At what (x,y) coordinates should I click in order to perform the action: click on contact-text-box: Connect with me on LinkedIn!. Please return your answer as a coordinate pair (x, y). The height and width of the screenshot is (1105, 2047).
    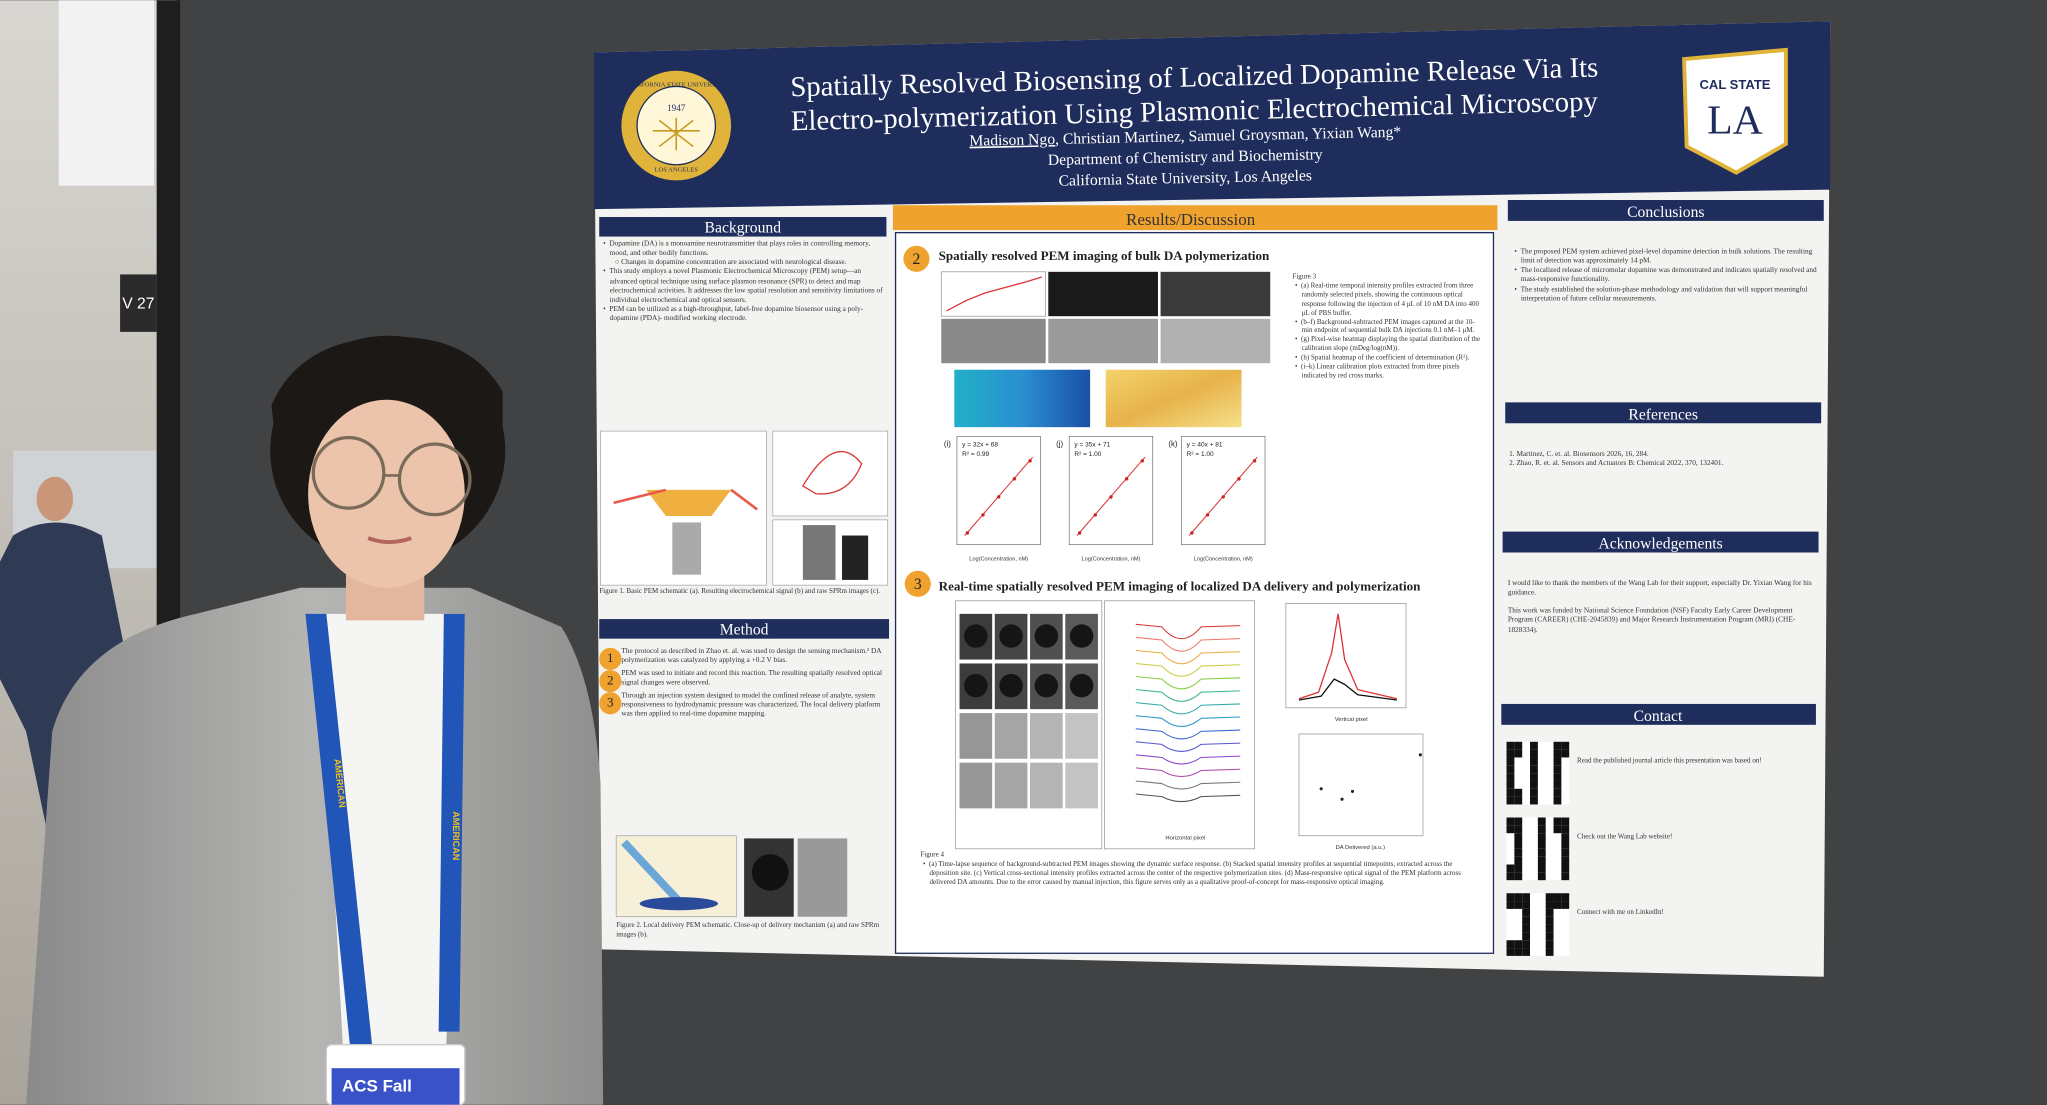
    Looking at the image, I should click on (1620, 912).